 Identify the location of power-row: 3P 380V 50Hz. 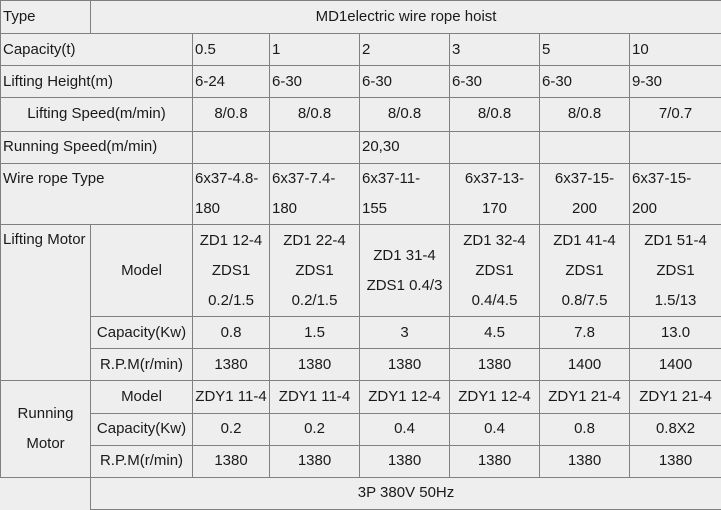
(360, 493).